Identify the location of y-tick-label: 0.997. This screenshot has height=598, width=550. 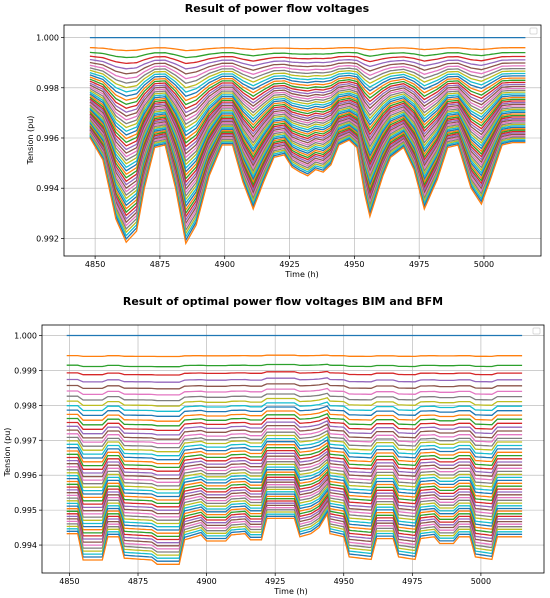
(25, 440).